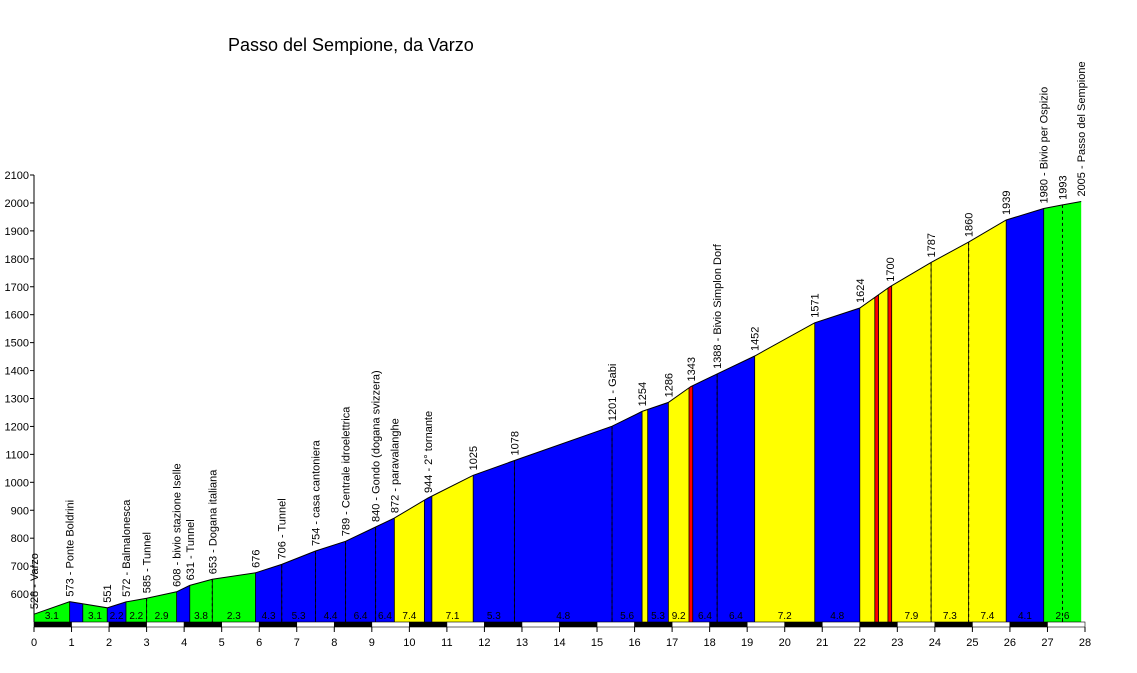 This screenshot has width=1137, height=673. Describe the element at coordinates (20, 511) in the screenshot. I see `y-tick-label: 900` at that location.